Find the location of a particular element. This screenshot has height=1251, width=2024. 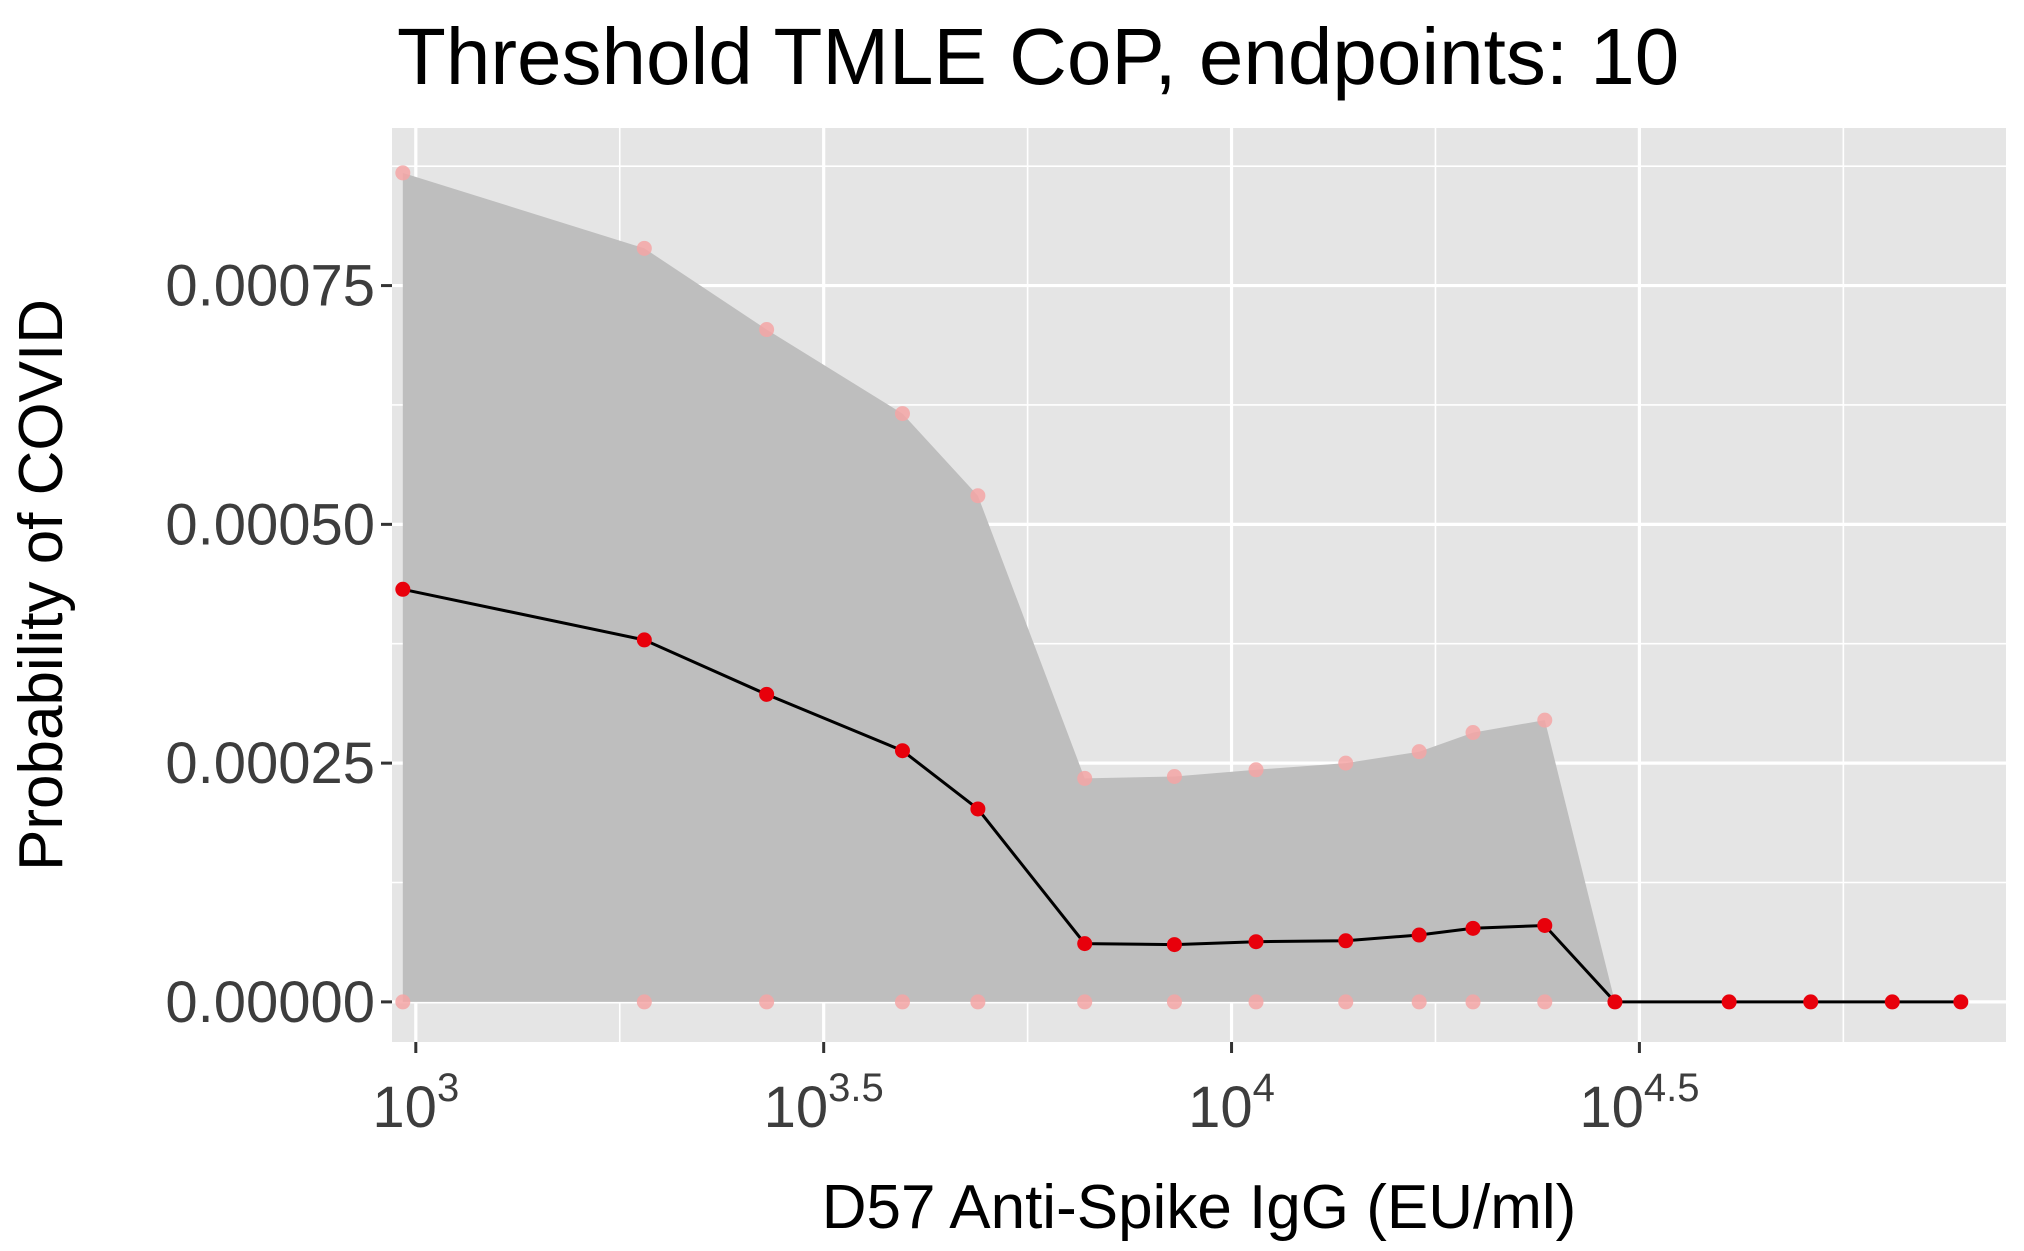

x-tick-label: 10³ is located at coordinates (415, 1103).